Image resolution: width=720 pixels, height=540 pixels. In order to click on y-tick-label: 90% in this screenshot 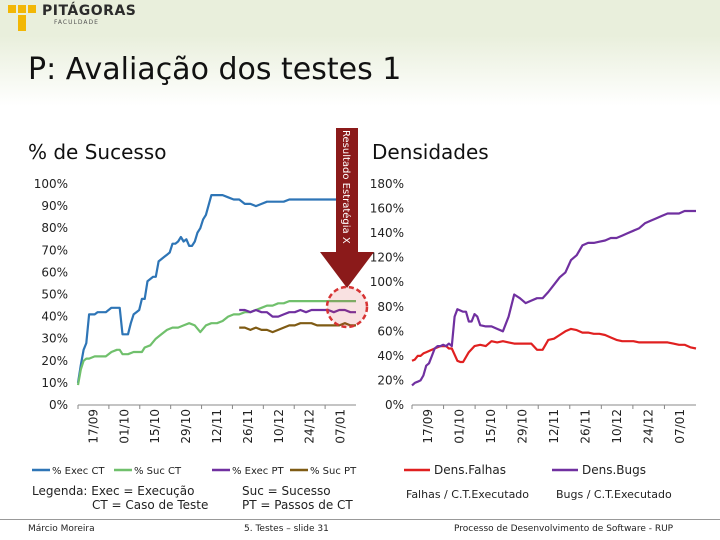, I will do `click(54, 206)`.